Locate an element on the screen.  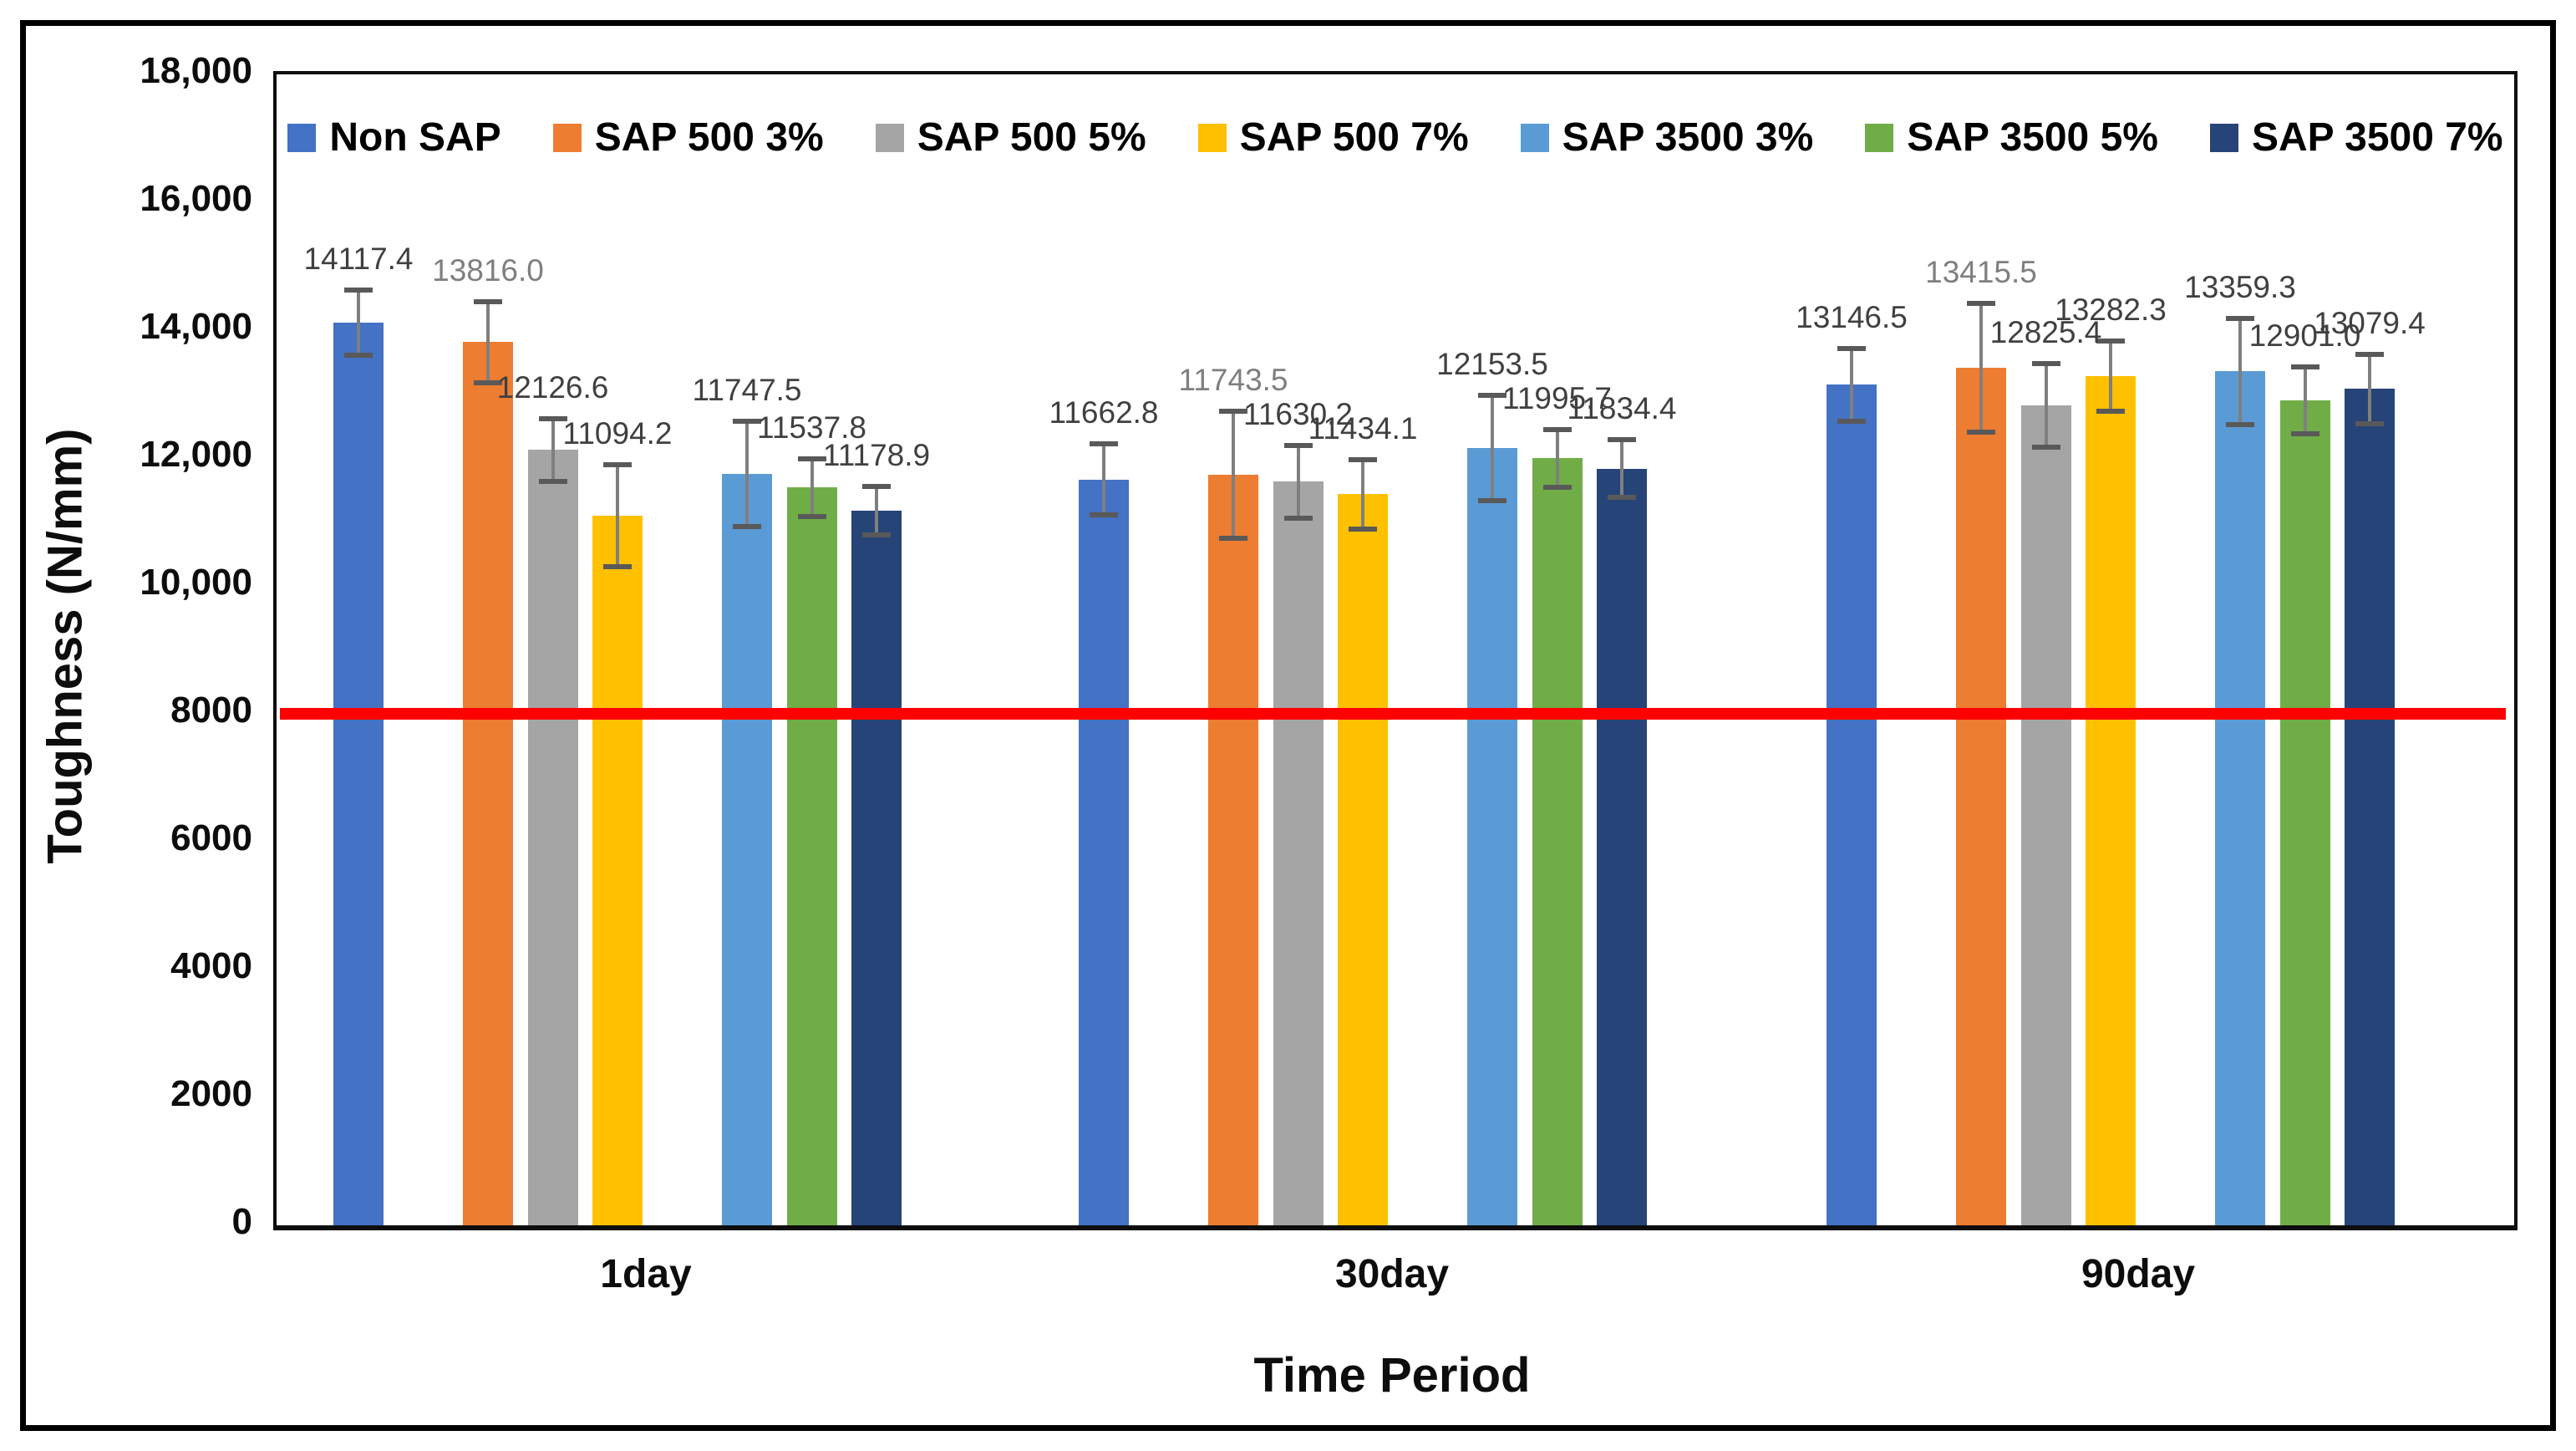
legend-item: SAP 500 7% is located at coordinates (1333, 137).